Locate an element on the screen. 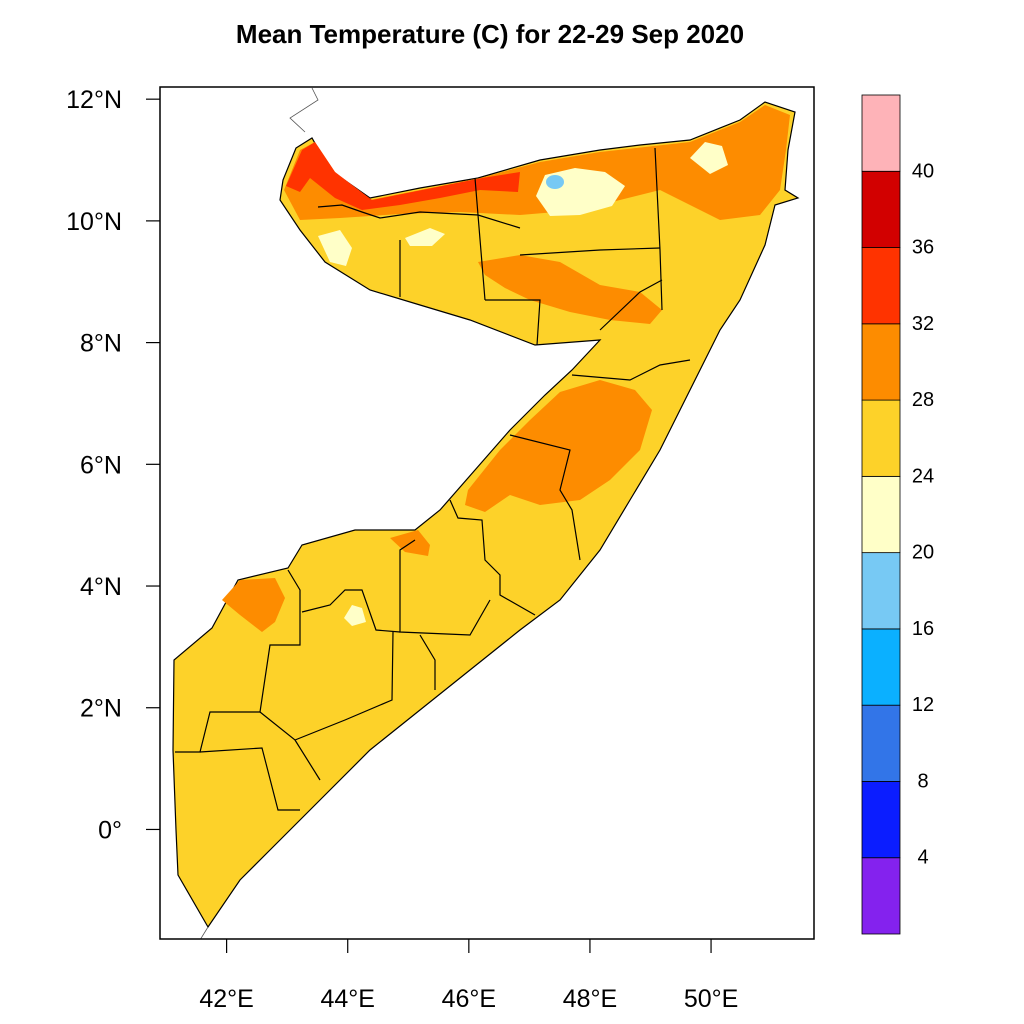 The image size is (1024, 1024). y-tick-label: 0° is located at coordinates (110, 830).